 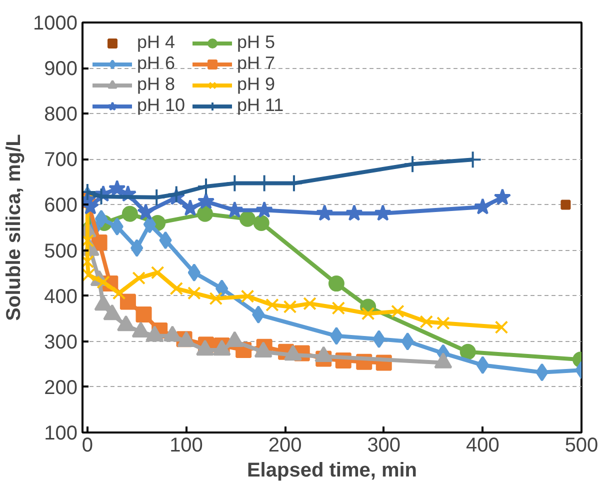 What do you see at coordinates (384, 445) in the screenshot?
I see `x-tick-label: 300` at bounding box center [384, 445].